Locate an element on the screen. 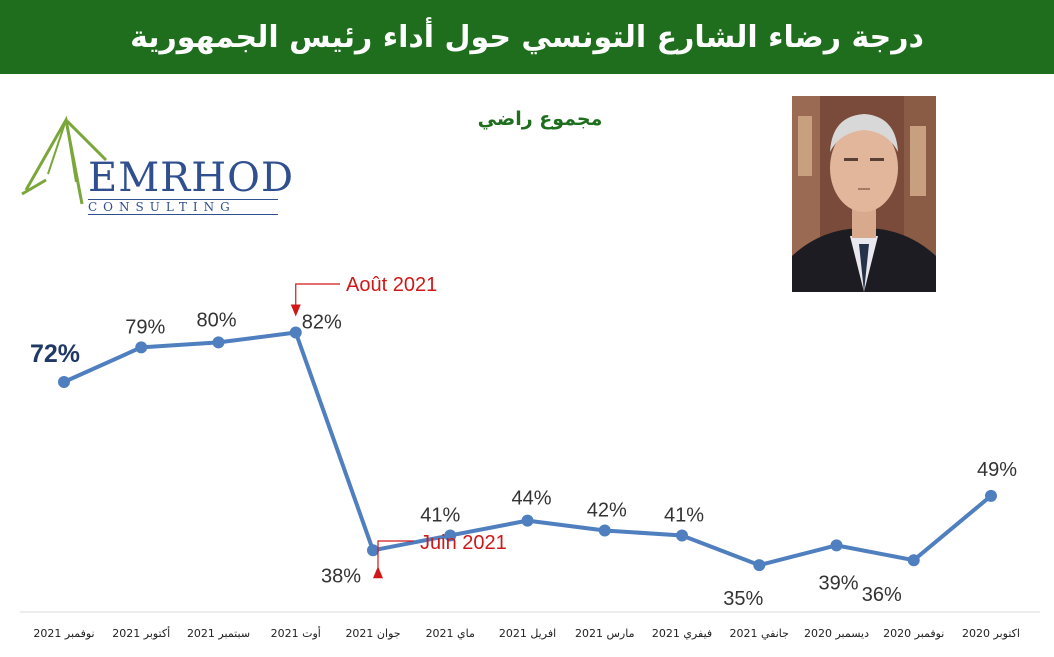  x-tick-label: نوفمبر 2020 is located at coordinates (913, 633).